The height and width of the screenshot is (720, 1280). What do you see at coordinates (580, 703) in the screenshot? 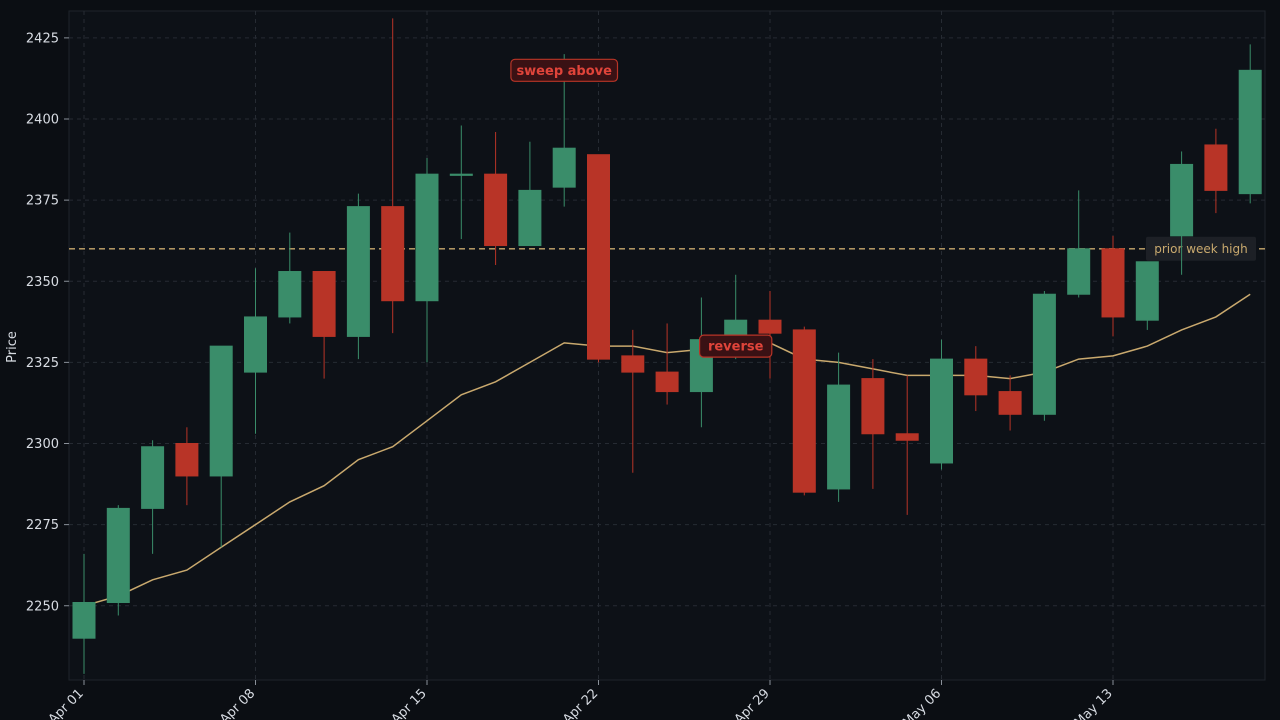
I see `x-tick-label: Apr 22` at bounding box center [580, 703].